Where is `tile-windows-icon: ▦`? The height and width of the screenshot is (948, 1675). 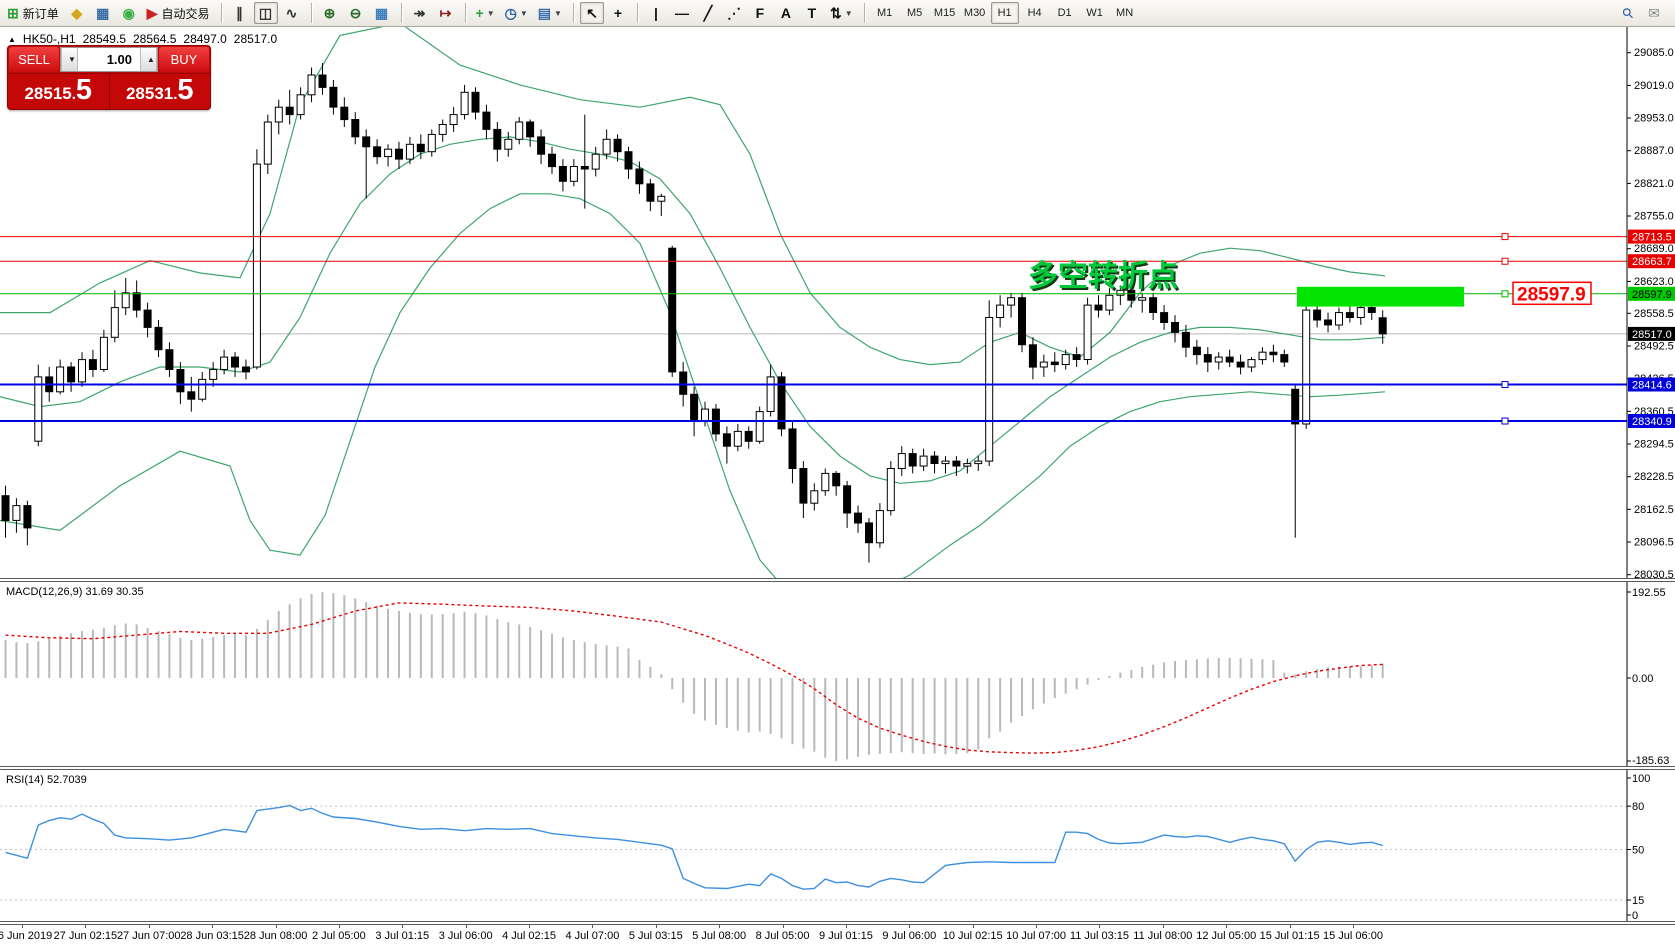 tile-windows-icon: ▦ is located at coordinates (381, 12).